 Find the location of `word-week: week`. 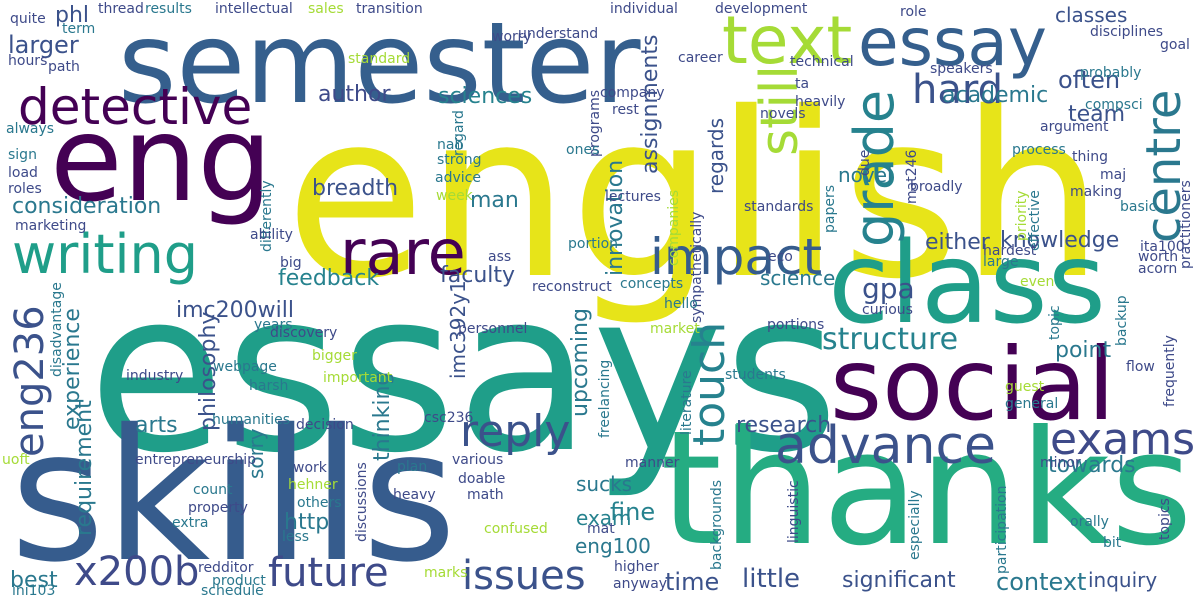

word-week: week is located at coordinates (454, 196).